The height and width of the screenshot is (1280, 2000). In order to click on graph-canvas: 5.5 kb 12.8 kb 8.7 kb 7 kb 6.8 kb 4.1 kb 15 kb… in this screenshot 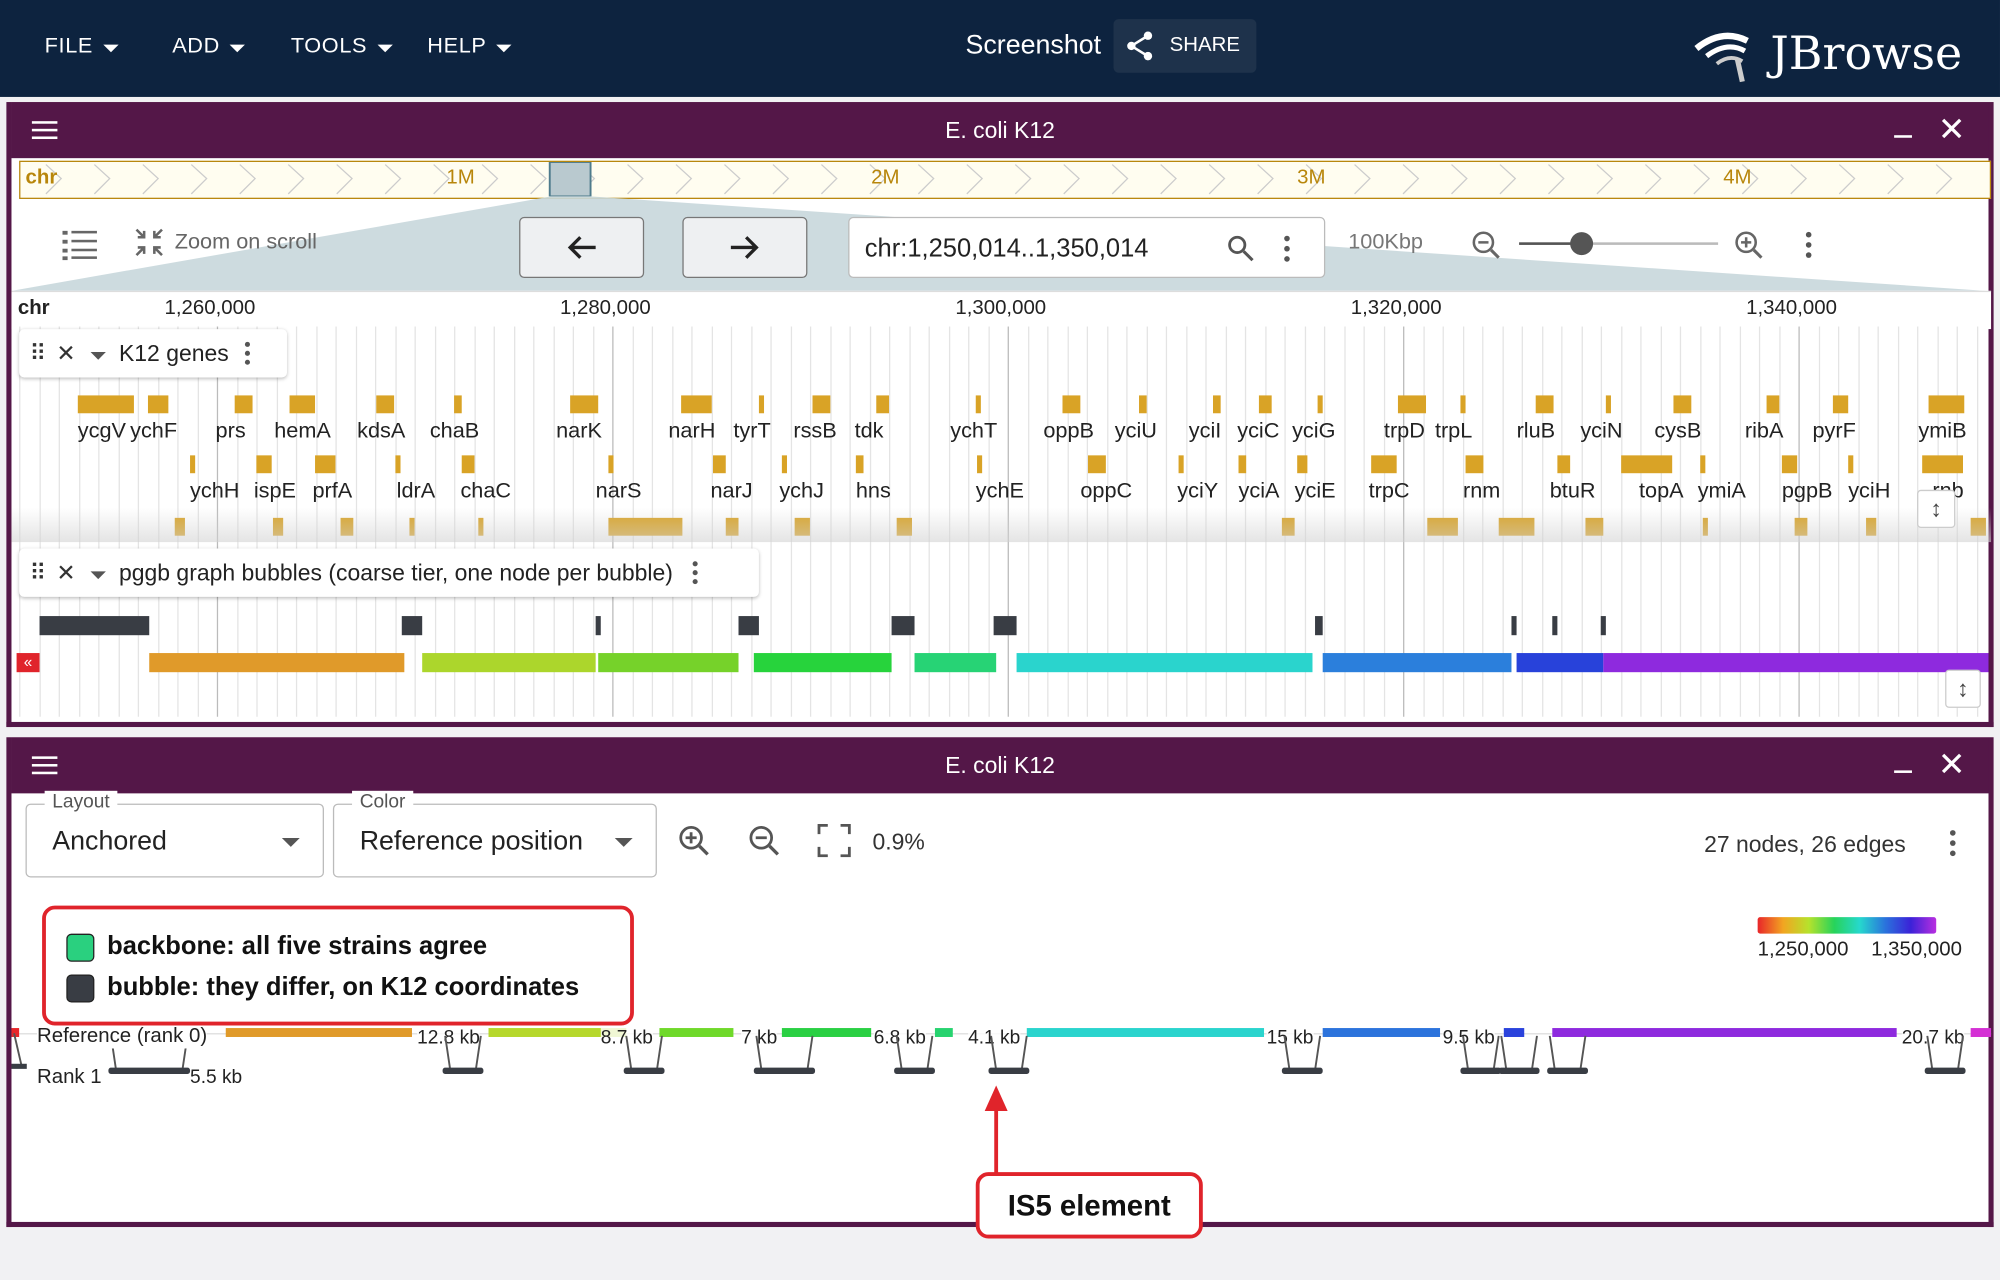, I will do `click(1001, 1069)`.